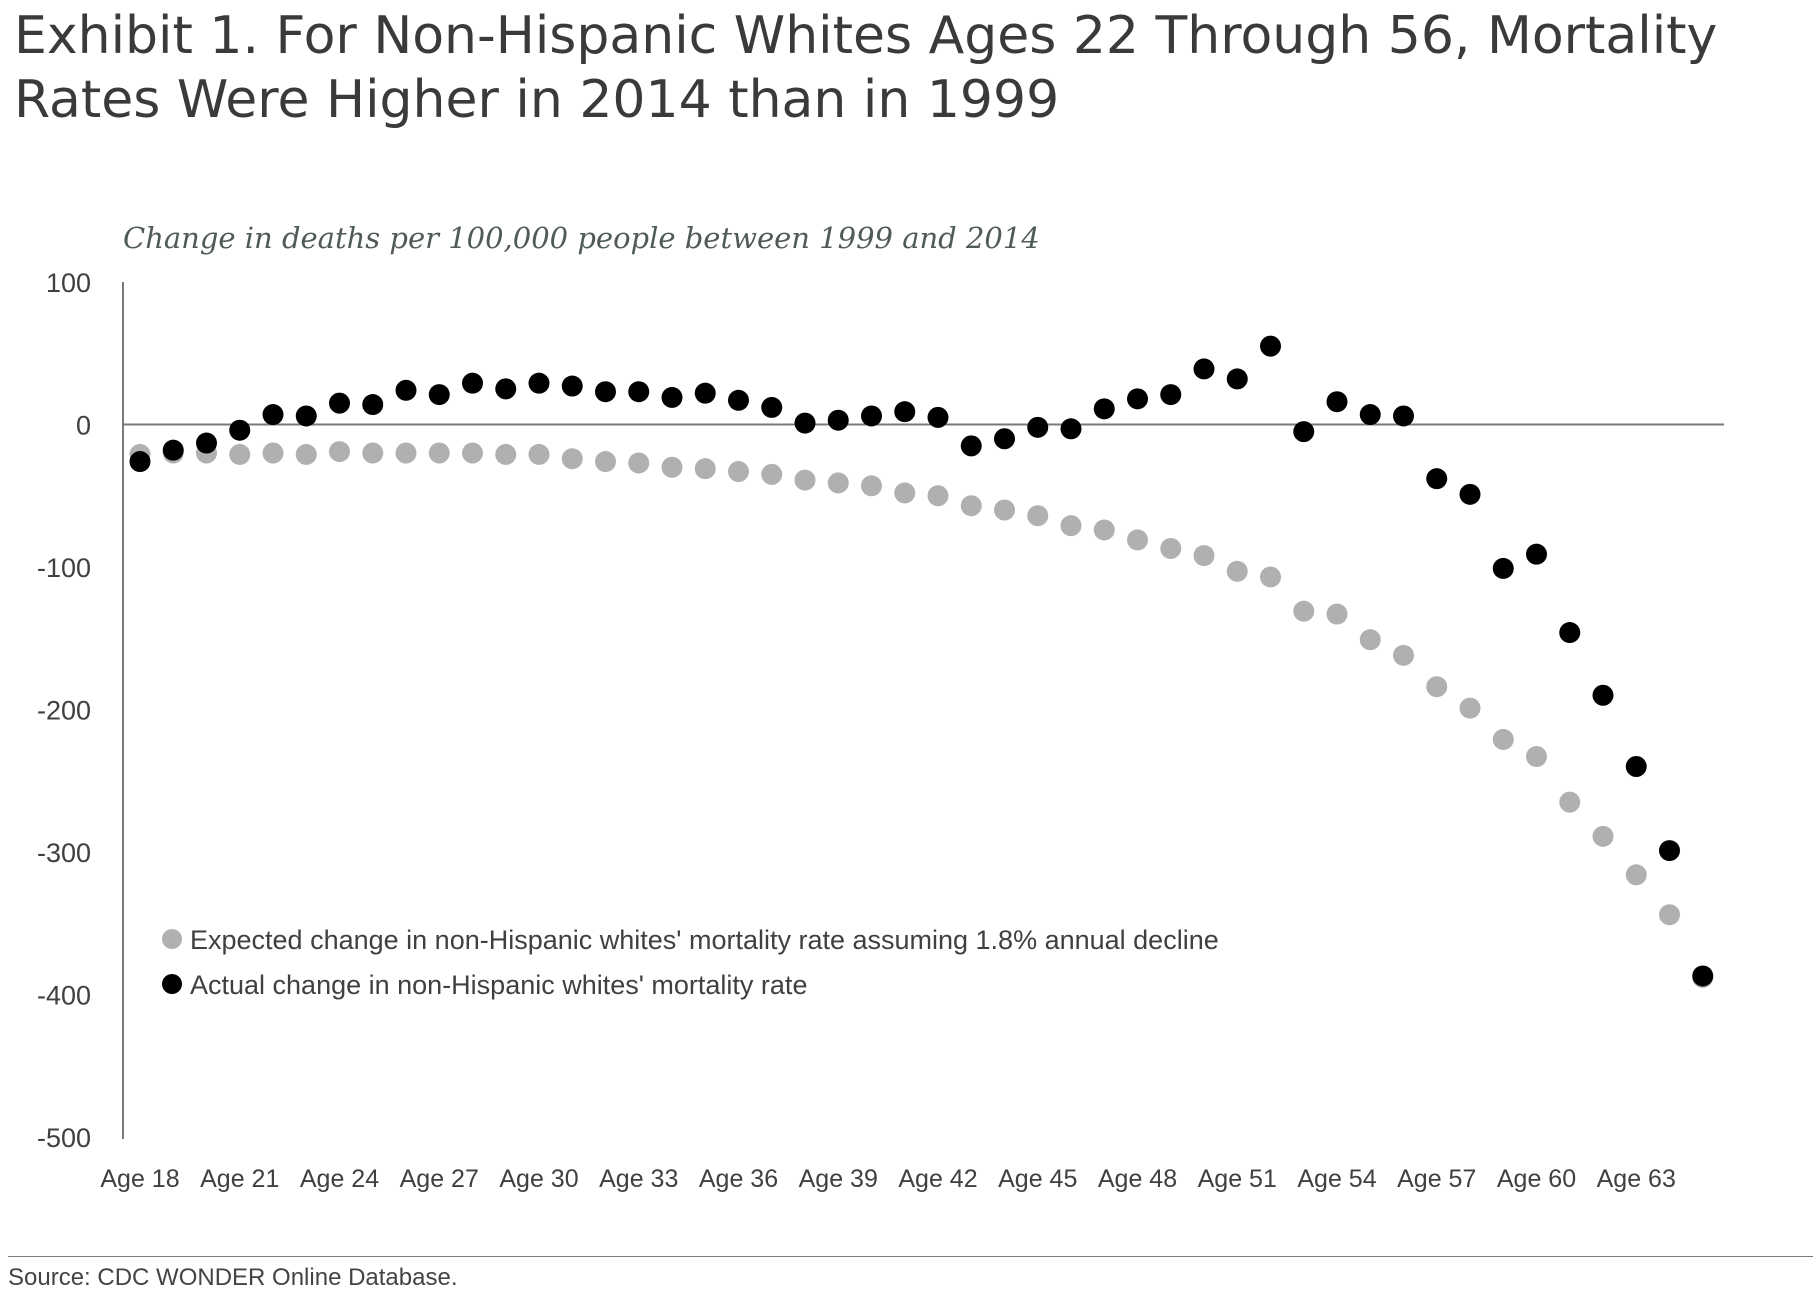 The image size is (1817, 1302). Describe the element at coordinates (83, 426) in the screenshot. I see `y-tick-label: 0` at that location.